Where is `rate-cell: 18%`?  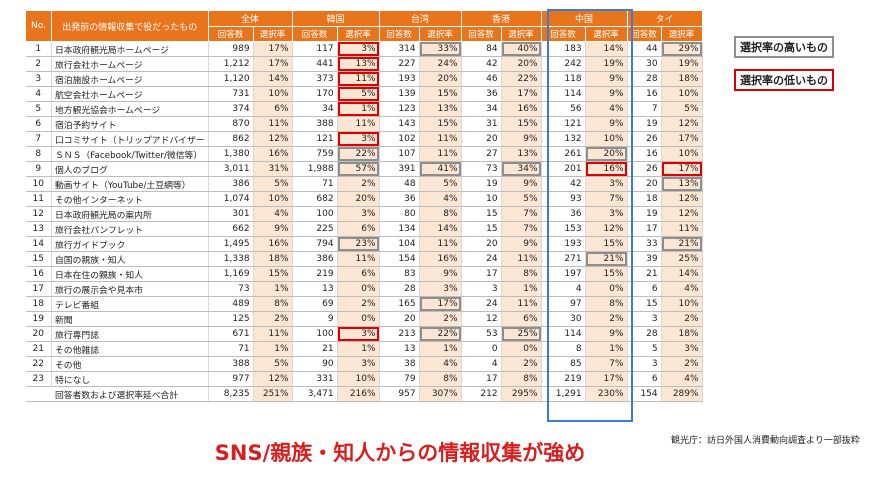
rate-cell: 18% is located at coordinates (273, 259).